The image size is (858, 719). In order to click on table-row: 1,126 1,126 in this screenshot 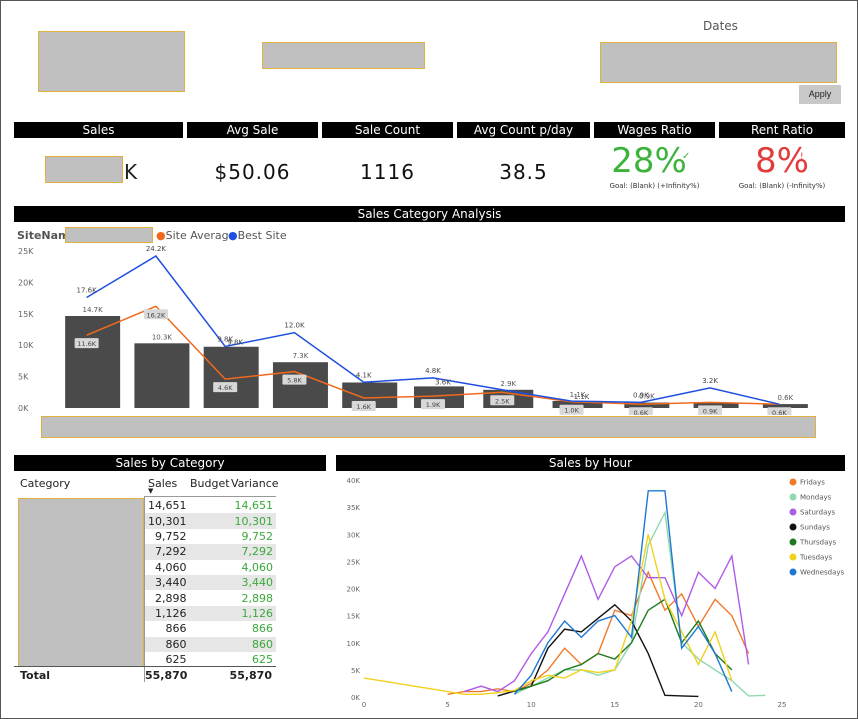, I will do `click(210, 613)`.